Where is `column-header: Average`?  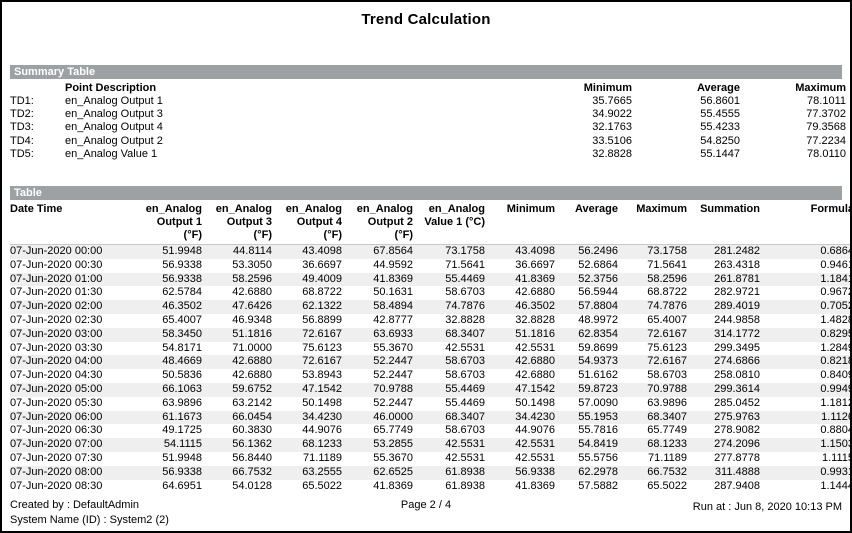 column-header: Average is located at coordinates (586, 223).